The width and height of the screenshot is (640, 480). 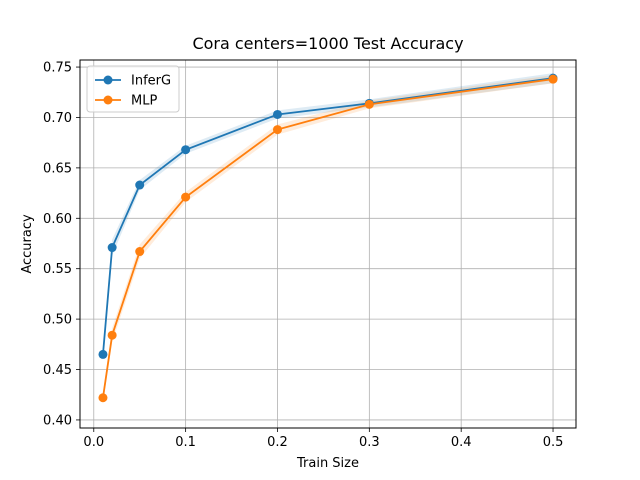 What do you see at coordinates (57, 168) in the screenshot?
I see `y-tick-label: 0.65` at bounding box center [57, 168].